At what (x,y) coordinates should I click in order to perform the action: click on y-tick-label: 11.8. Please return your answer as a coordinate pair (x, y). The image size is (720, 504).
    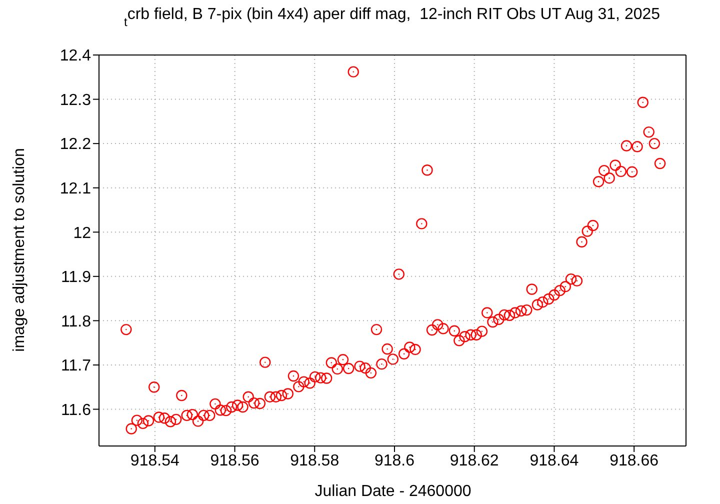
    Looking at the image, I should click on (76, 321).